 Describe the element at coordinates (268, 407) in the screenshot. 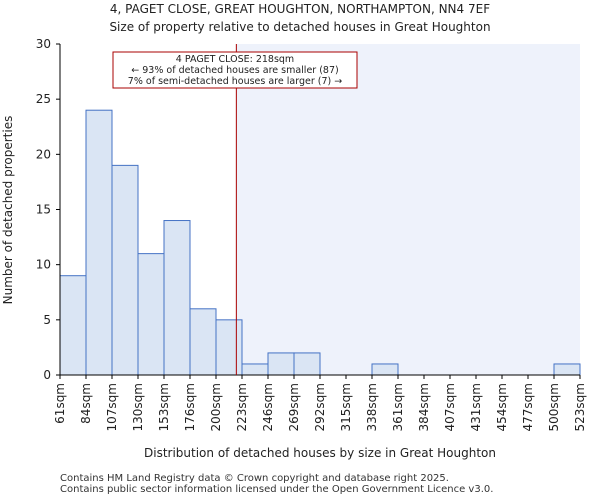

I see `x-tick-label: 246sqm` at that location.